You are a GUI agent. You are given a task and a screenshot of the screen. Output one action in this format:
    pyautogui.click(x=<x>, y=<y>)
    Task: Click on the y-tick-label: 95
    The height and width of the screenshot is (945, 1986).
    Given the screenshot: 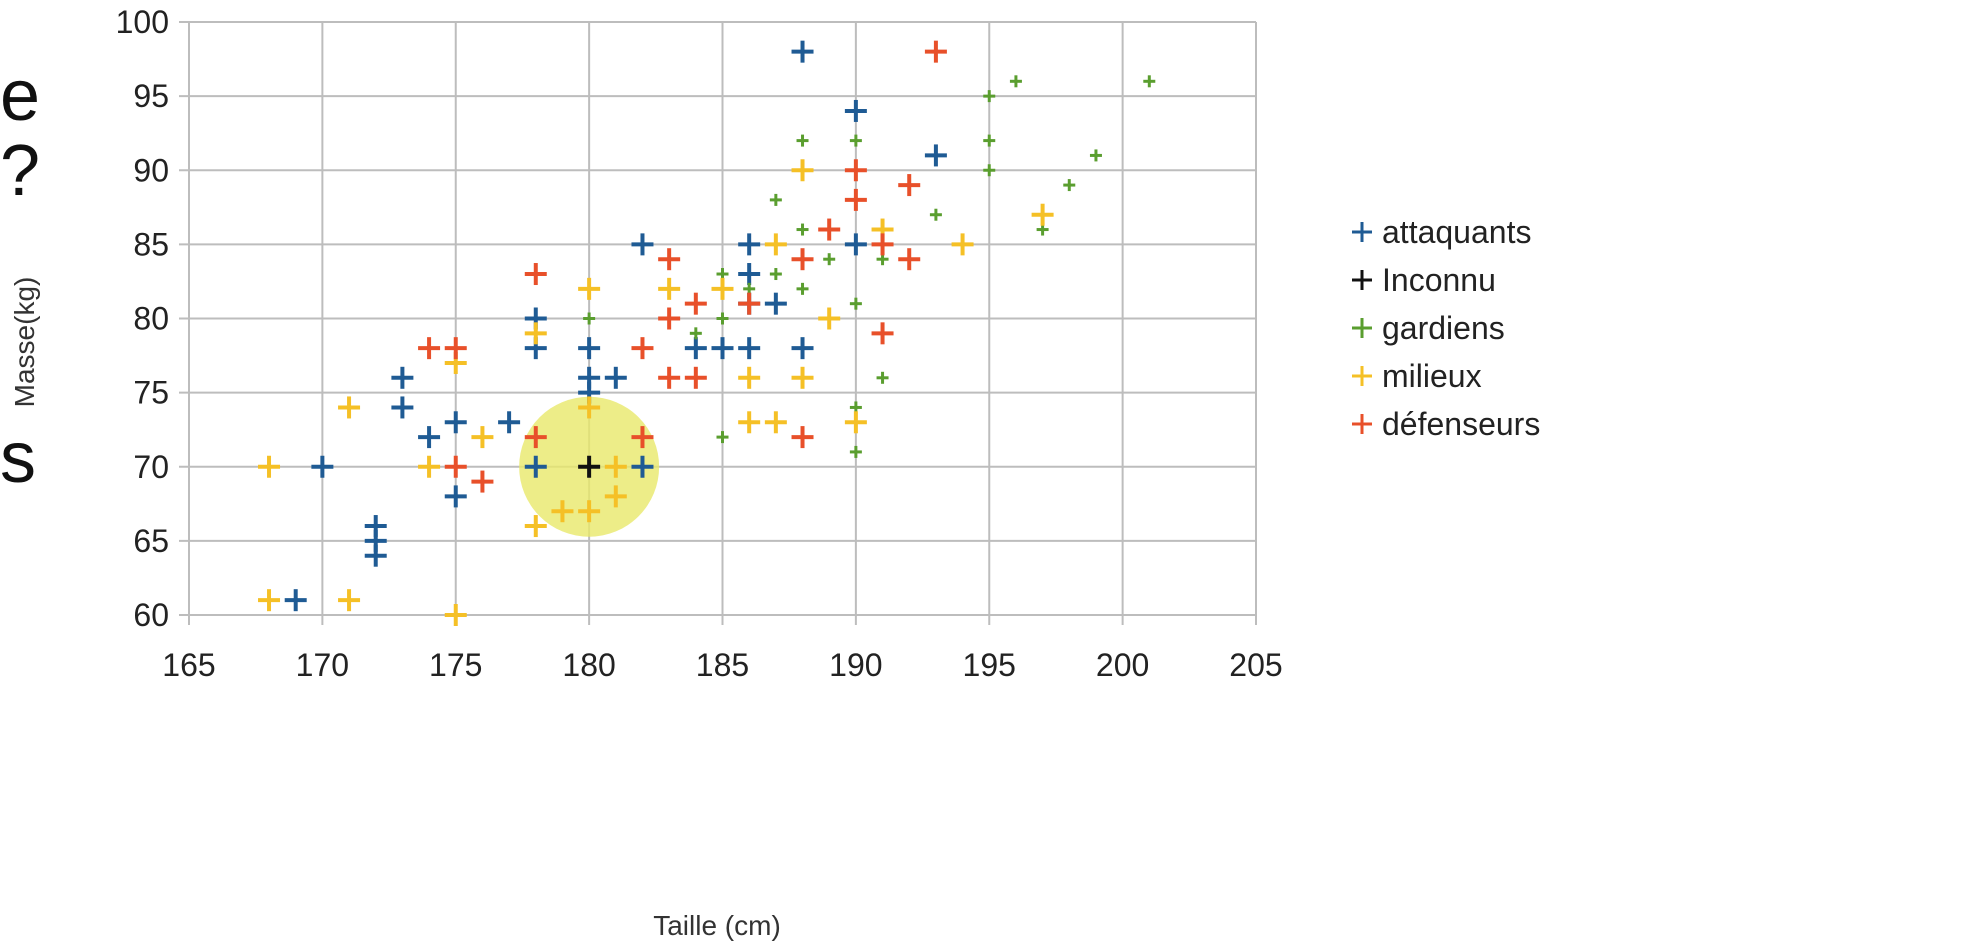 What is the action you would take?
    pyautogui.click(x=151, y=96)
    